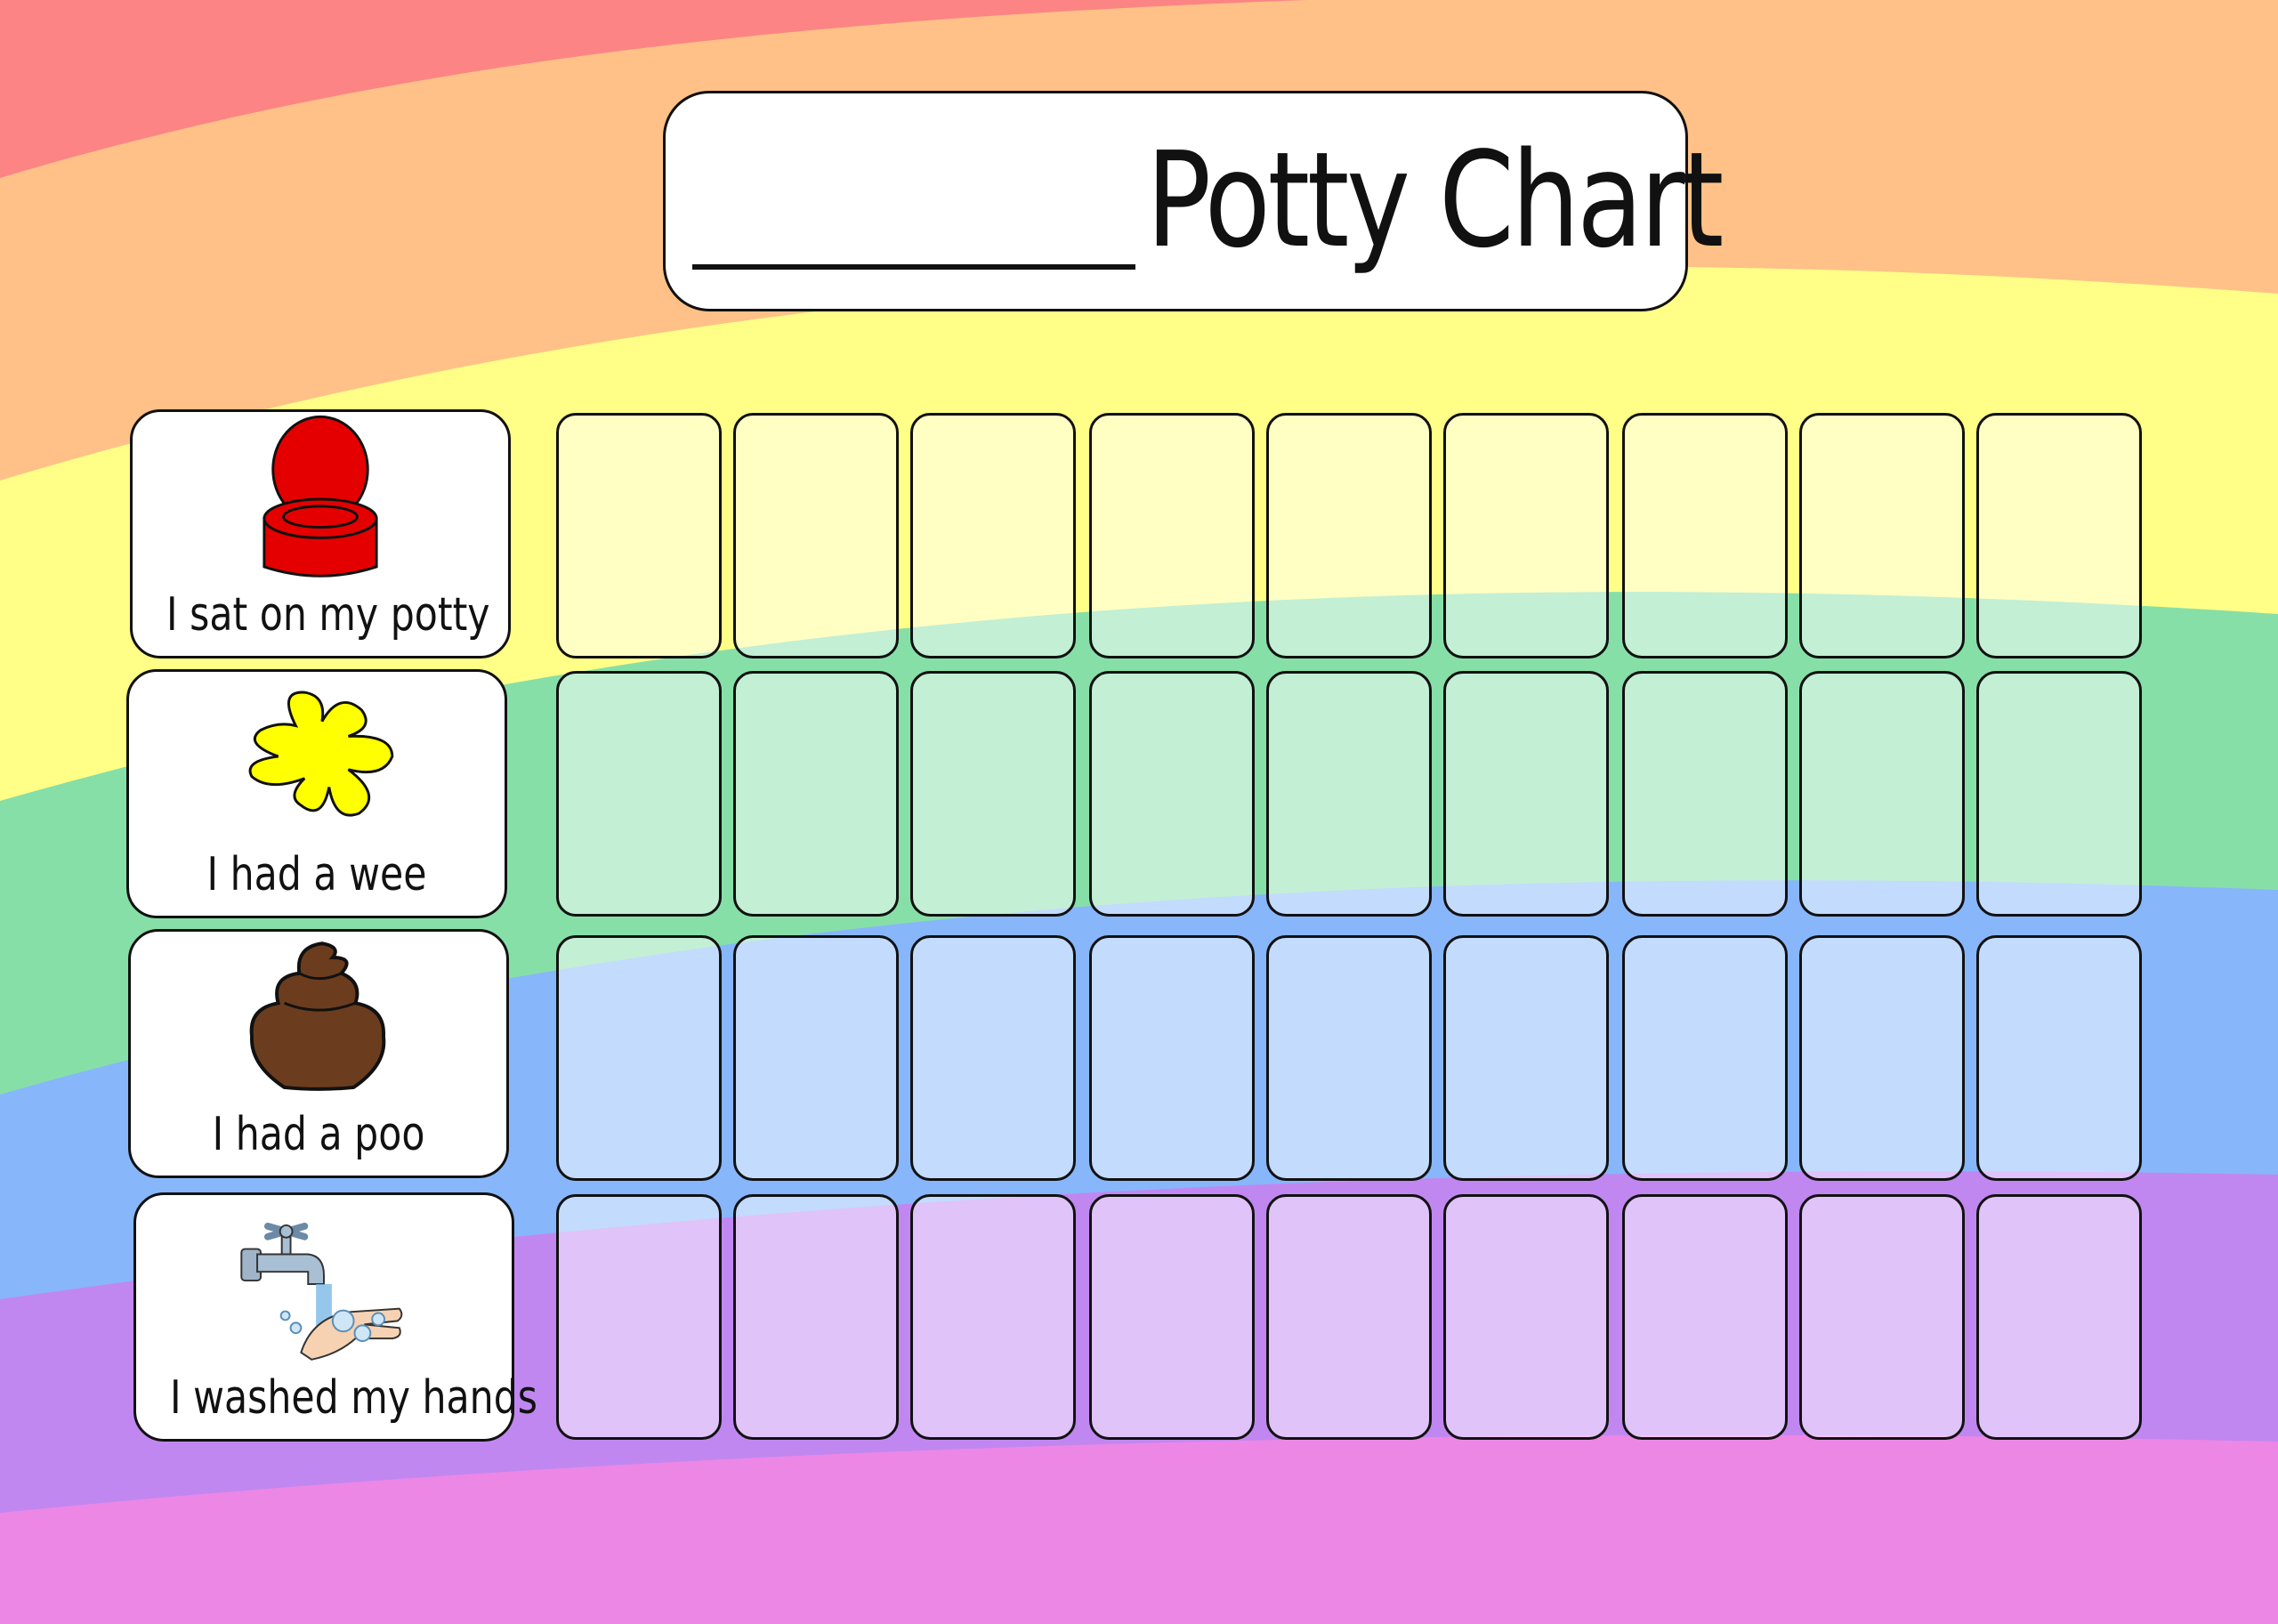  What do you see at coordinates (914, 267) in the screenshot?
I see `name-blank-line` at bounding box center [914, 267].